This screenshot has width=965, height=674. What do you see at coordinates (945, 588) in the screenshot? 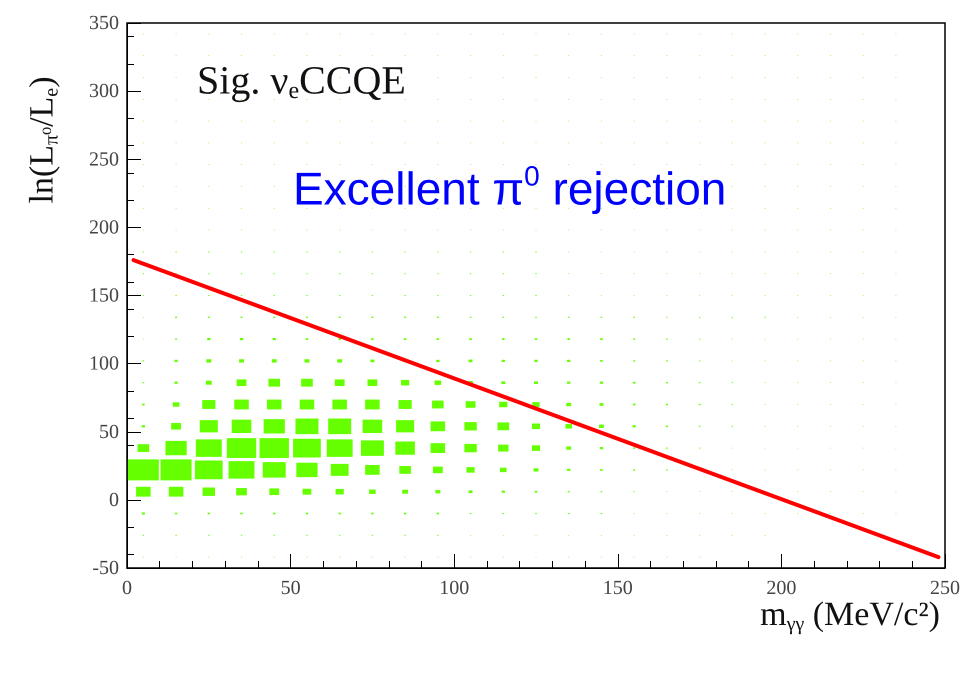
I see `x-tick-label: 250` at bounding box center [945, 588].